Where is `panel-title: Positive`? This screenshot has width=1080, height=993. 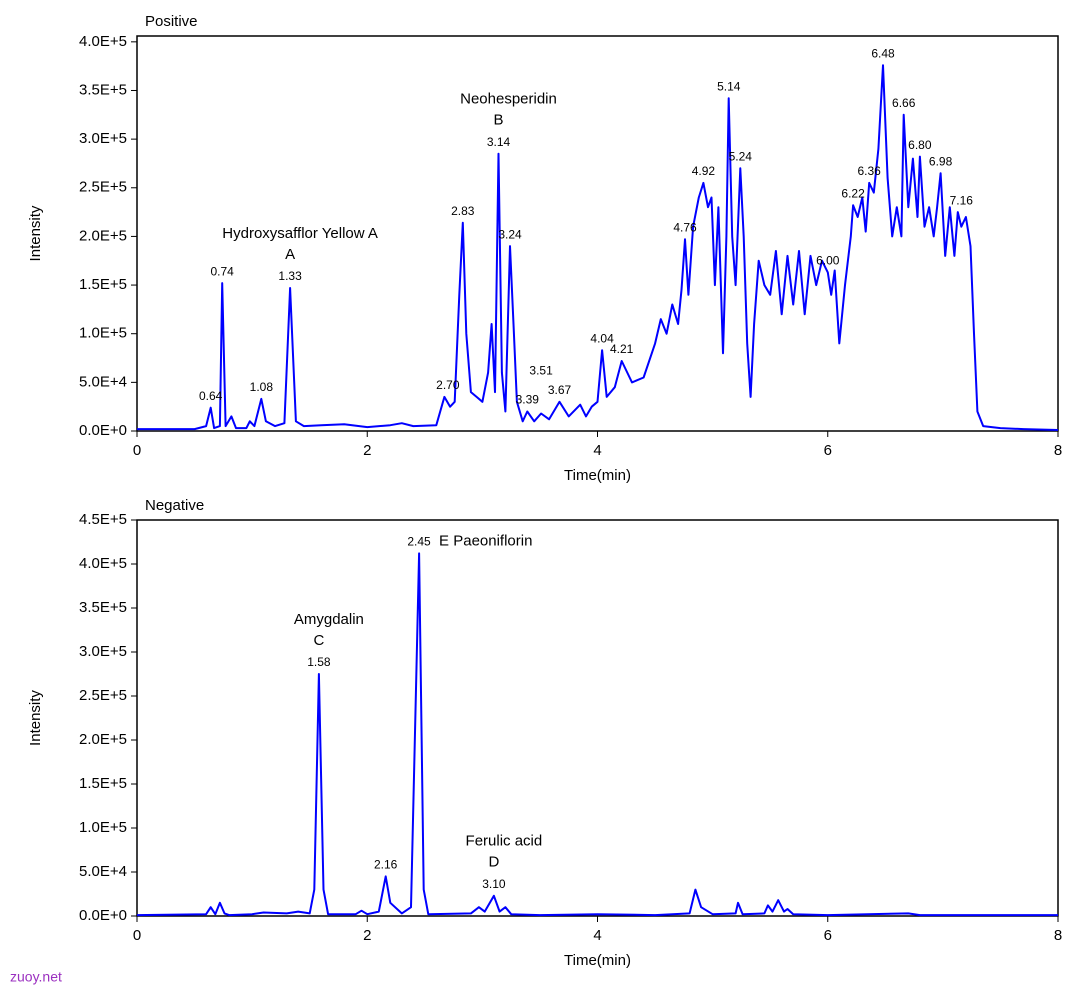
panel-title: Positive is located at coordinates (171, 21).